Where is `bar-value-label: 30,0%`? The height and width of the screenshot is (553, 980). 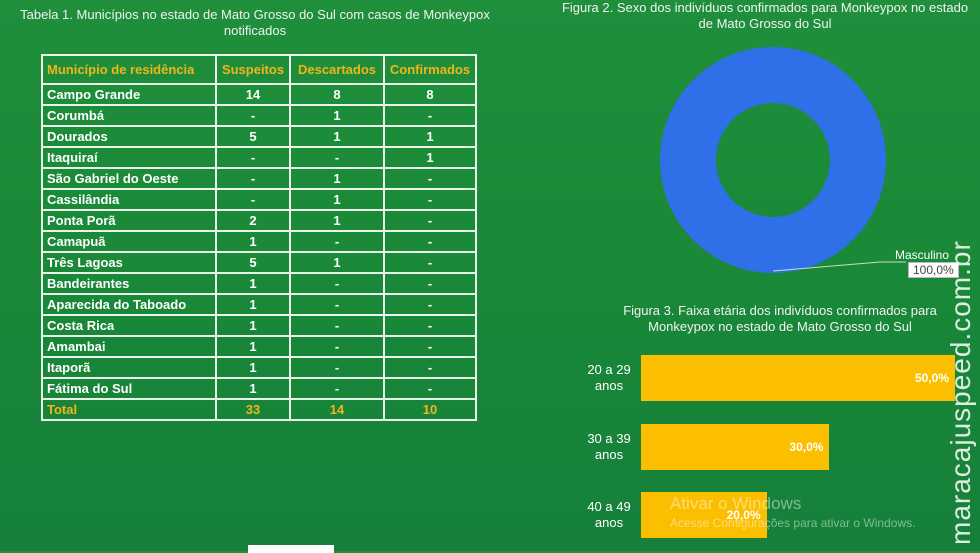 bar-value-label: 30,0% is located at coordinates (806, 447).